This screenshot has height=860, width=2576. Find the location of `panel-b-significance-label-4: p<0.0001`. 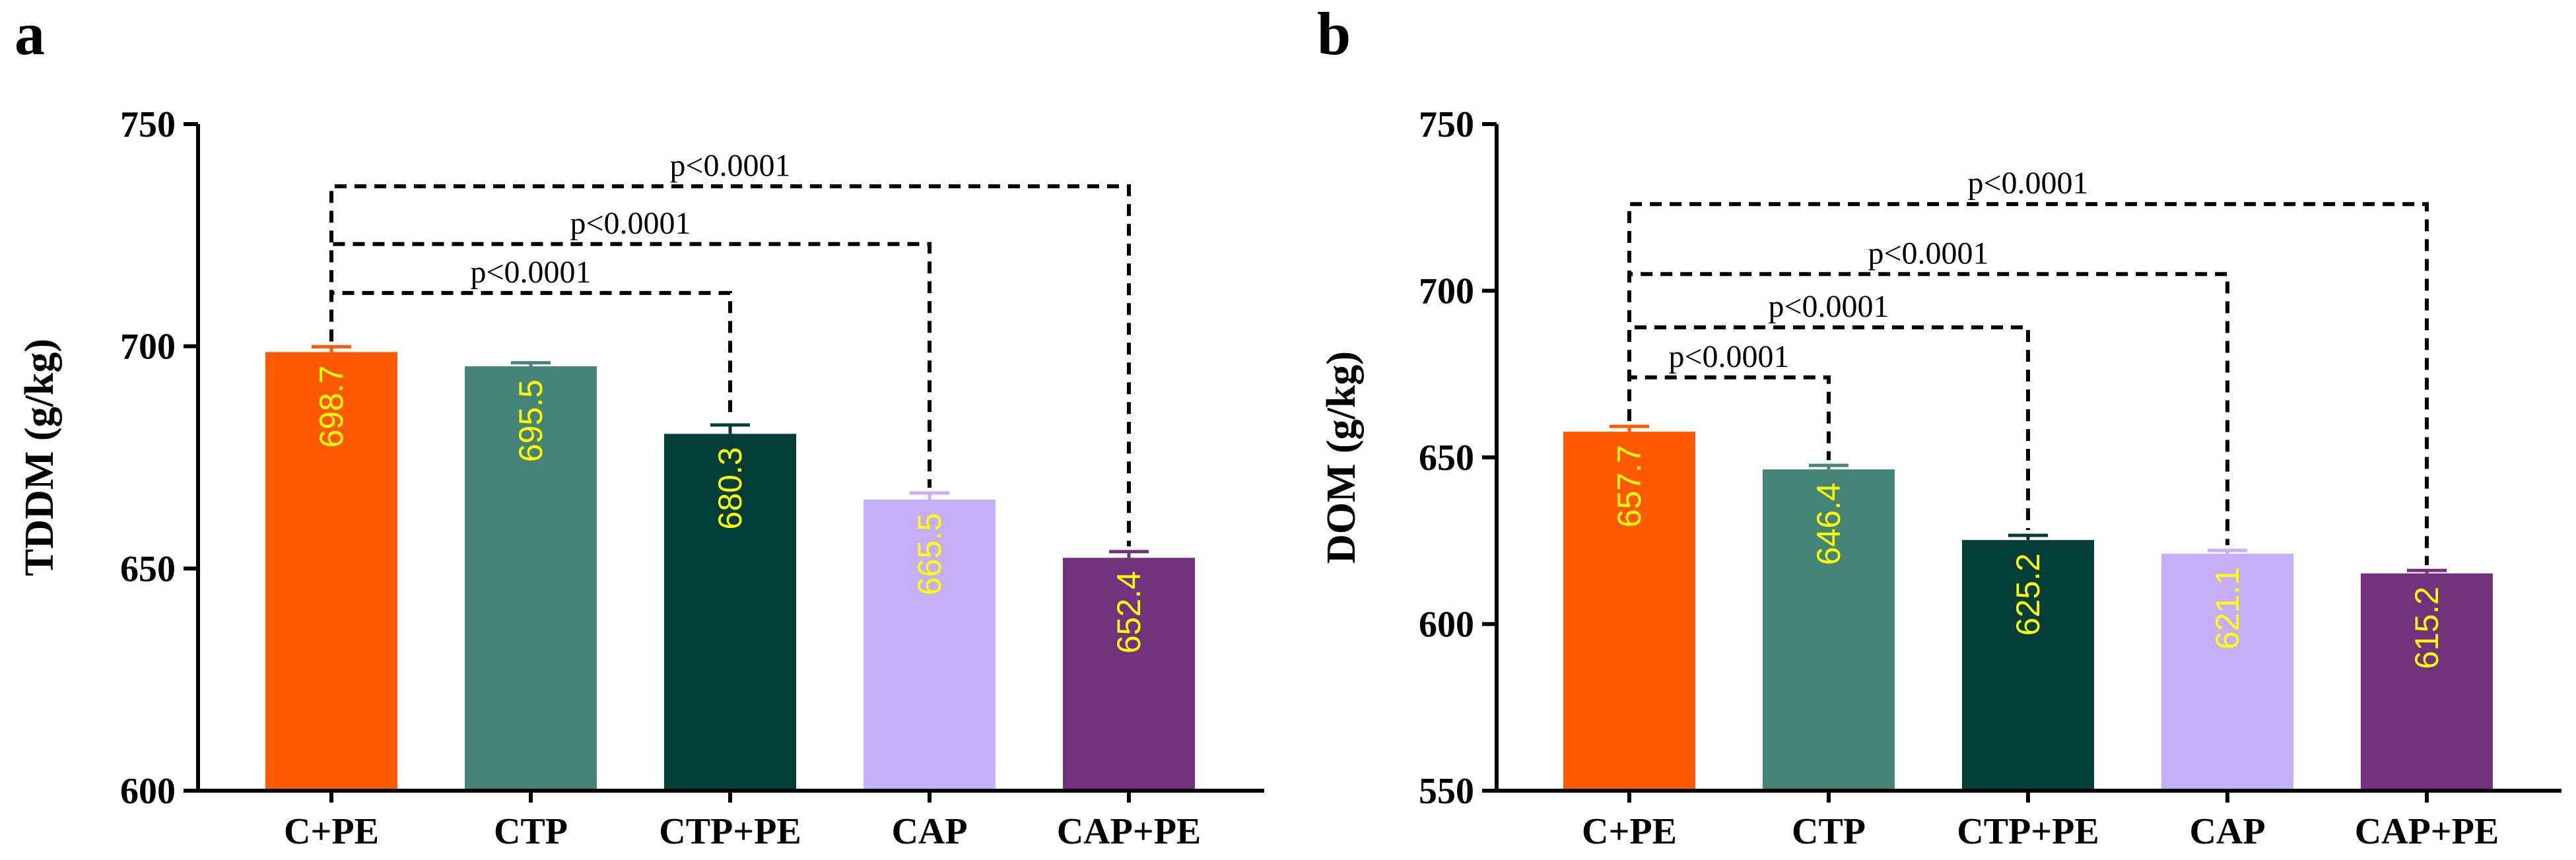

panel-b-significance-label-4: p<0.0001 is located at coordinates (2028, 183).